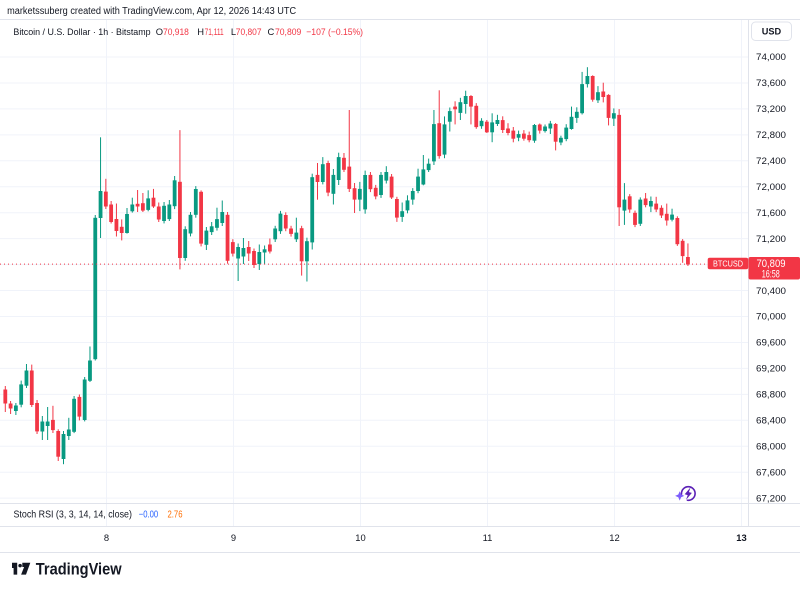 The image size is (800, 591). I want to click on svg-text: C, so click(271, 31).